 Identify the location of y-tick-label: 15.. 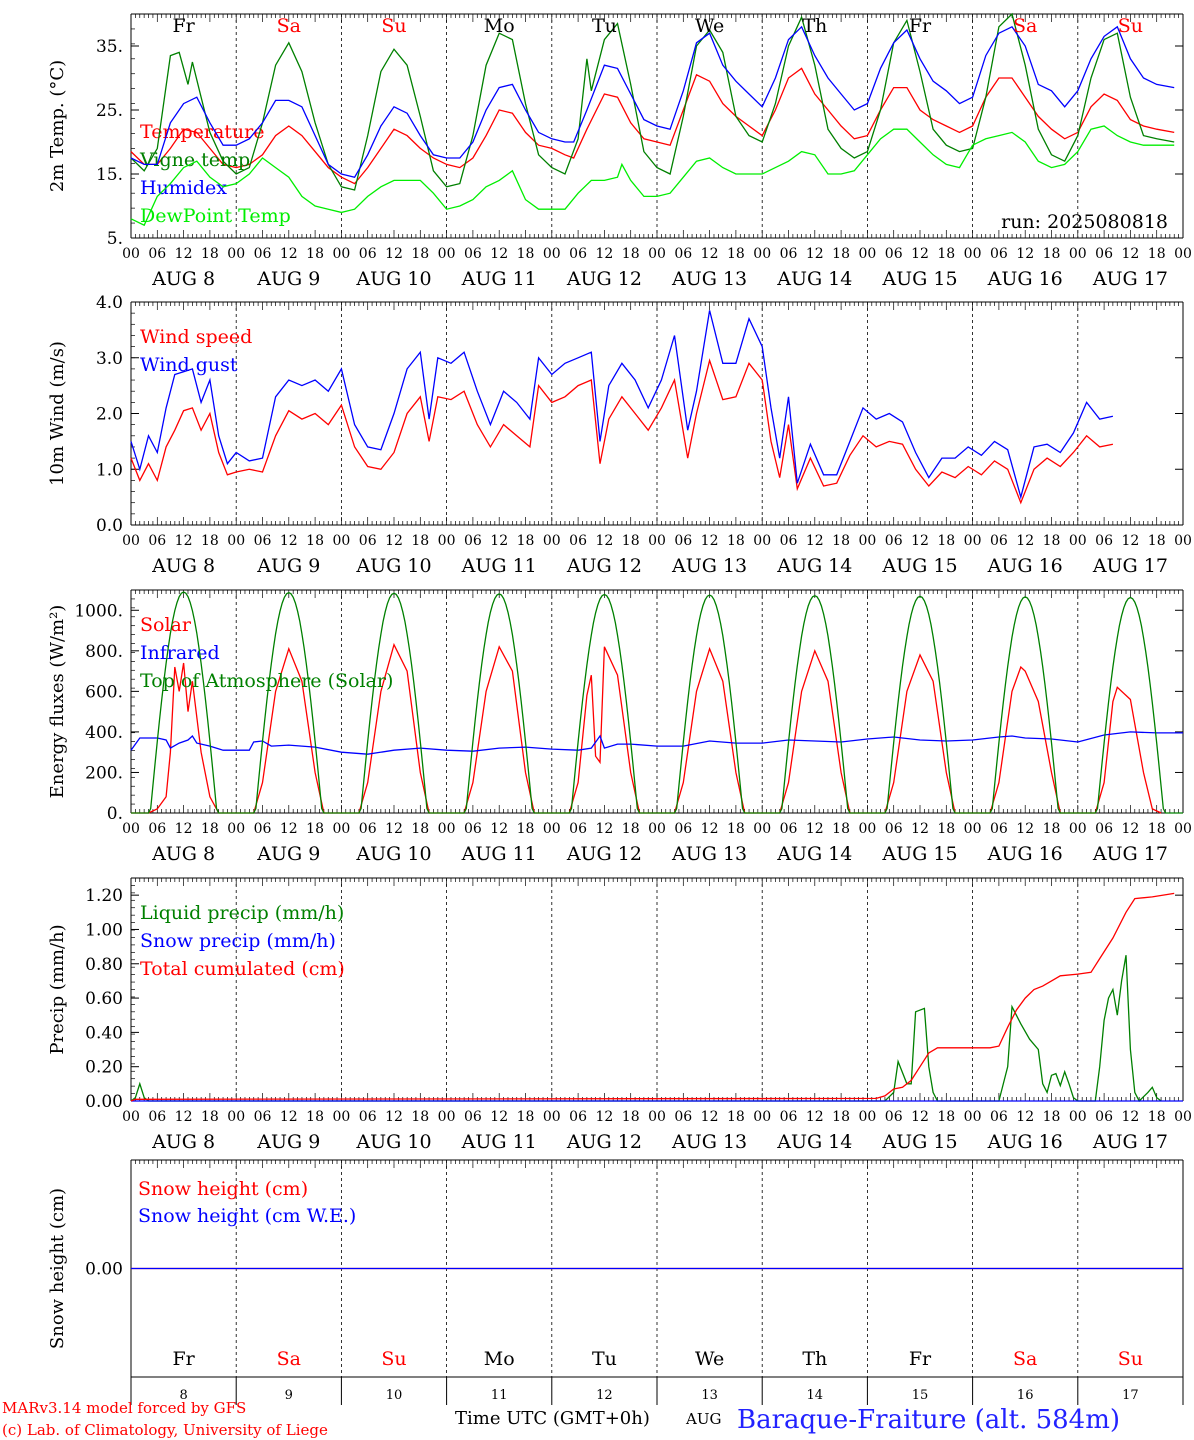
(109, 175).